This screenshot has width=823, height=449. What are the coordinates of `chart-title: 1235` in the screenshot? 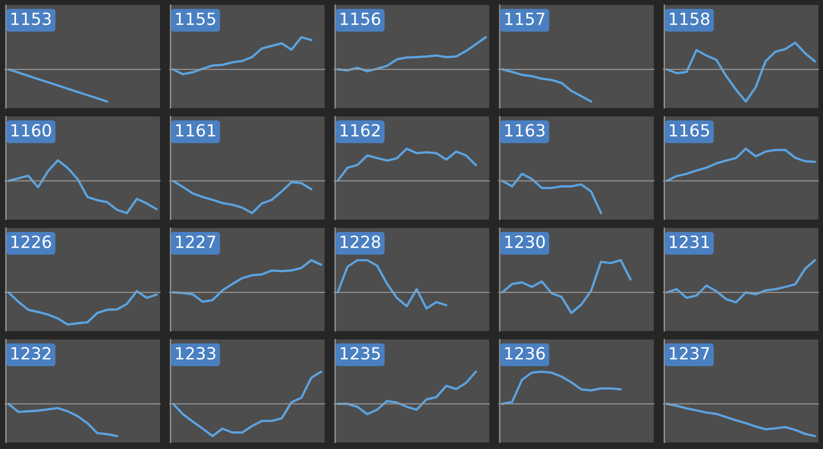 It's located at (360, 353).